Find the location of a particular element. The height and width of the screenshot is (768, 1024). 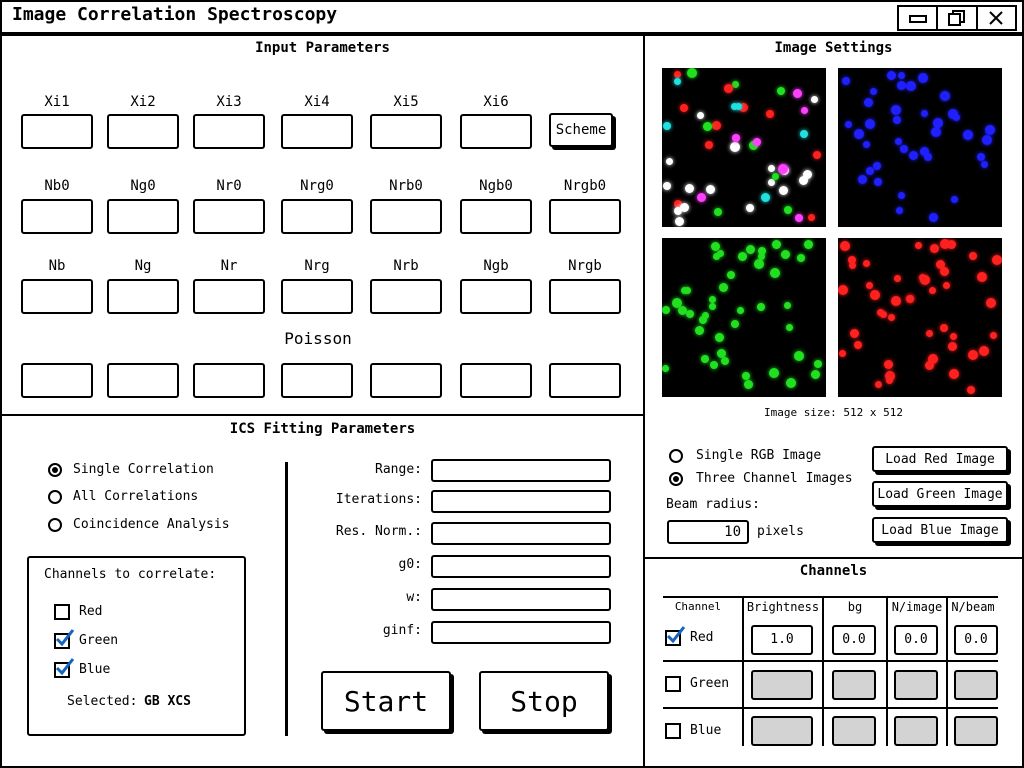

correlate-red-checkbox is located at coordinates (62, 612).